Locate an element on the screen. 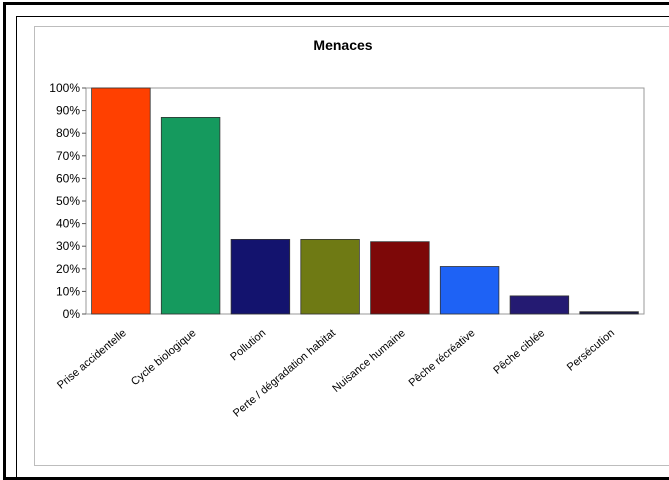 This screenshot has height=480, width=669. x-tick-label: Prise accidentelle is located at coordinates (92, 359).